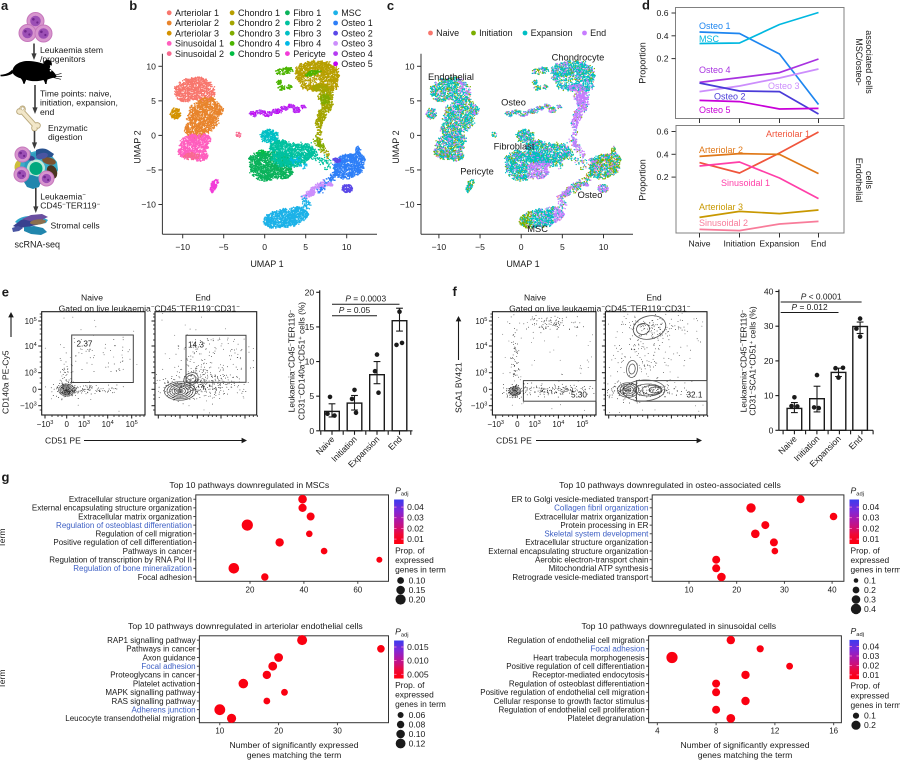 The height and width of the screenshot is (766, 900). I want to click on svg-text: Skeletal system development, so click(596, 534).